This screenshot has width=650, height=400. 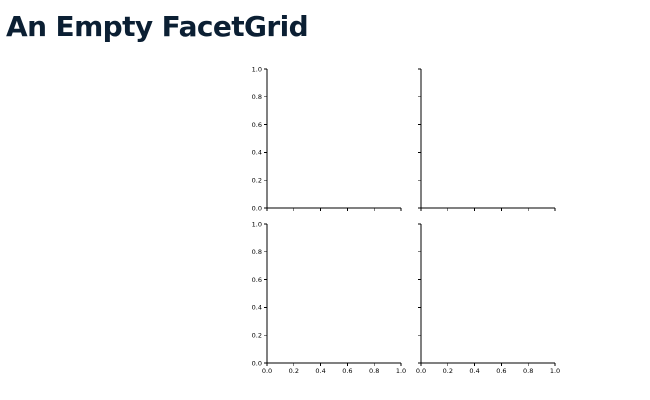 What do you see at coordinates (528, 371) in the screenshot?
I see `facet-r2-c2-x-tick-label: 0.8` at bounding box center [528, 371].